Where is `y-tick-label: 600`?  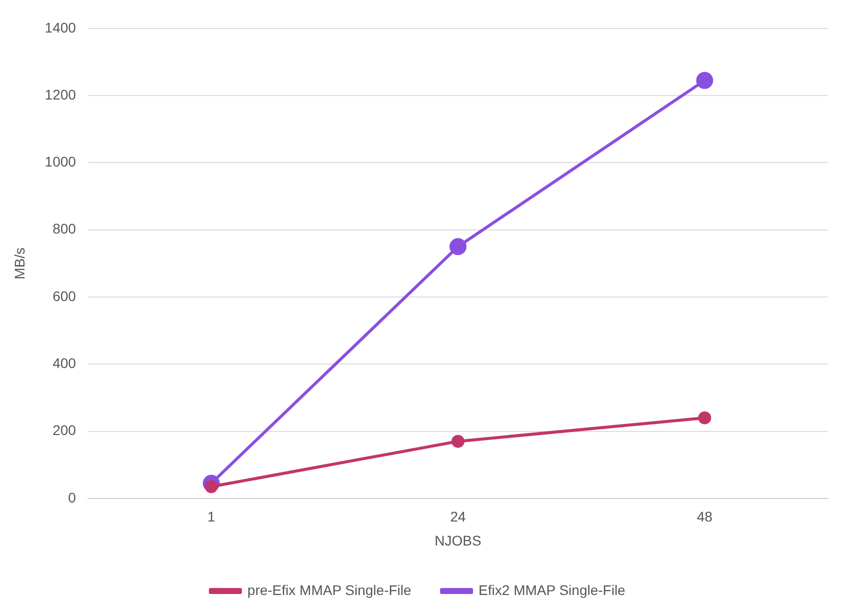 y-tick-label: 600 is located at coordinates (64, 296).